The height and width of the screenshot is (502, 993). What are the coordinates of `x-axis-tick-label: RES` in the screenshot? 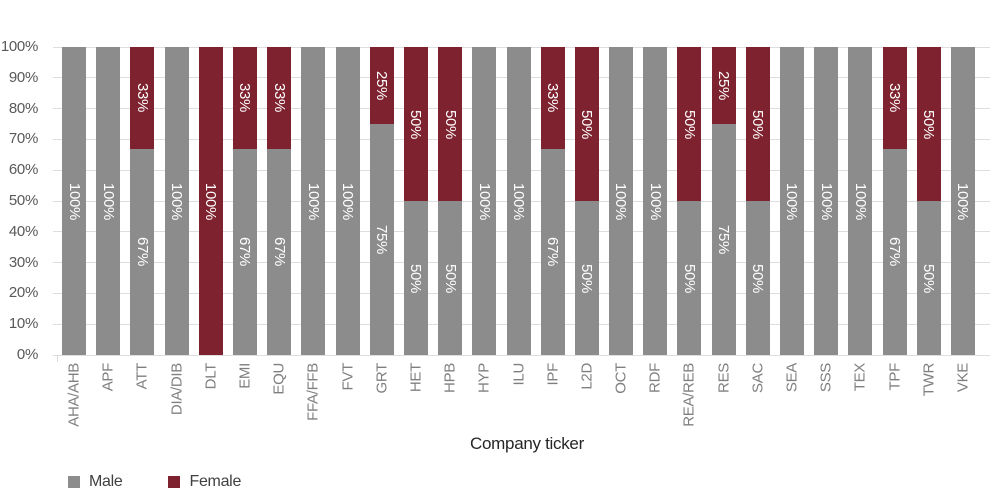 It's located at (724, 378).